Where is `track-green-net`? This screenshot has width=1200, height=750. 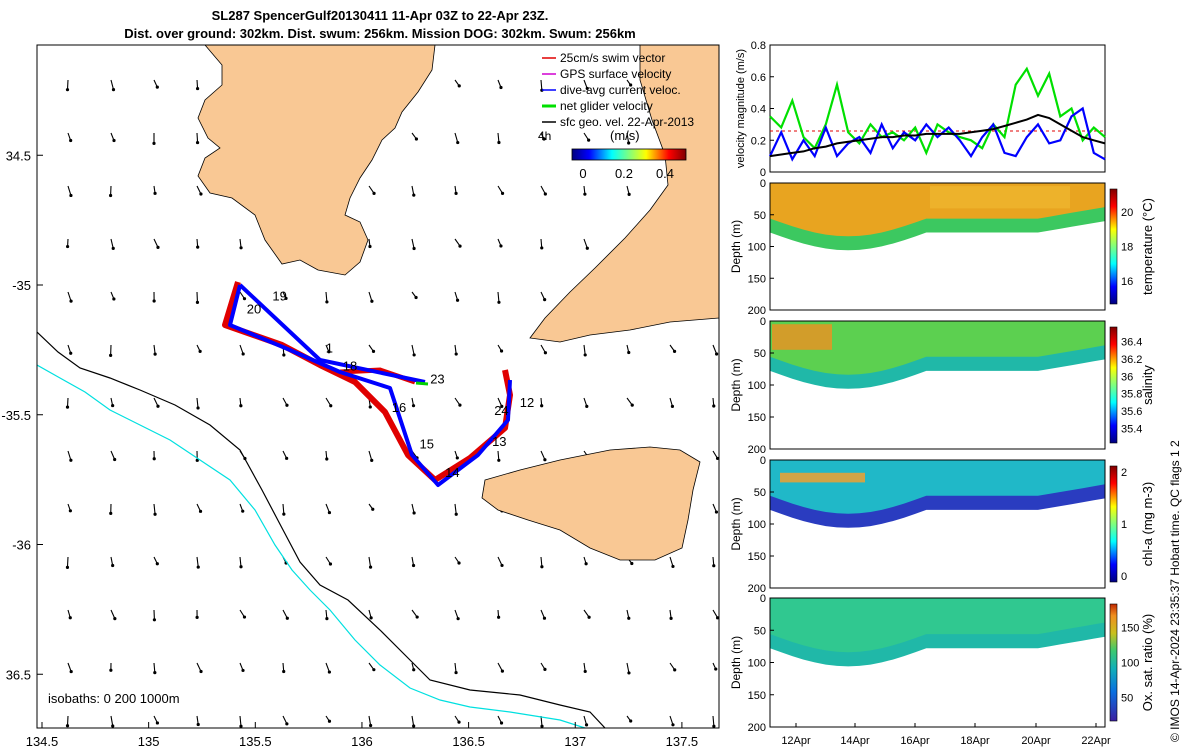
track-green-net is located at coordinates (422, 383).